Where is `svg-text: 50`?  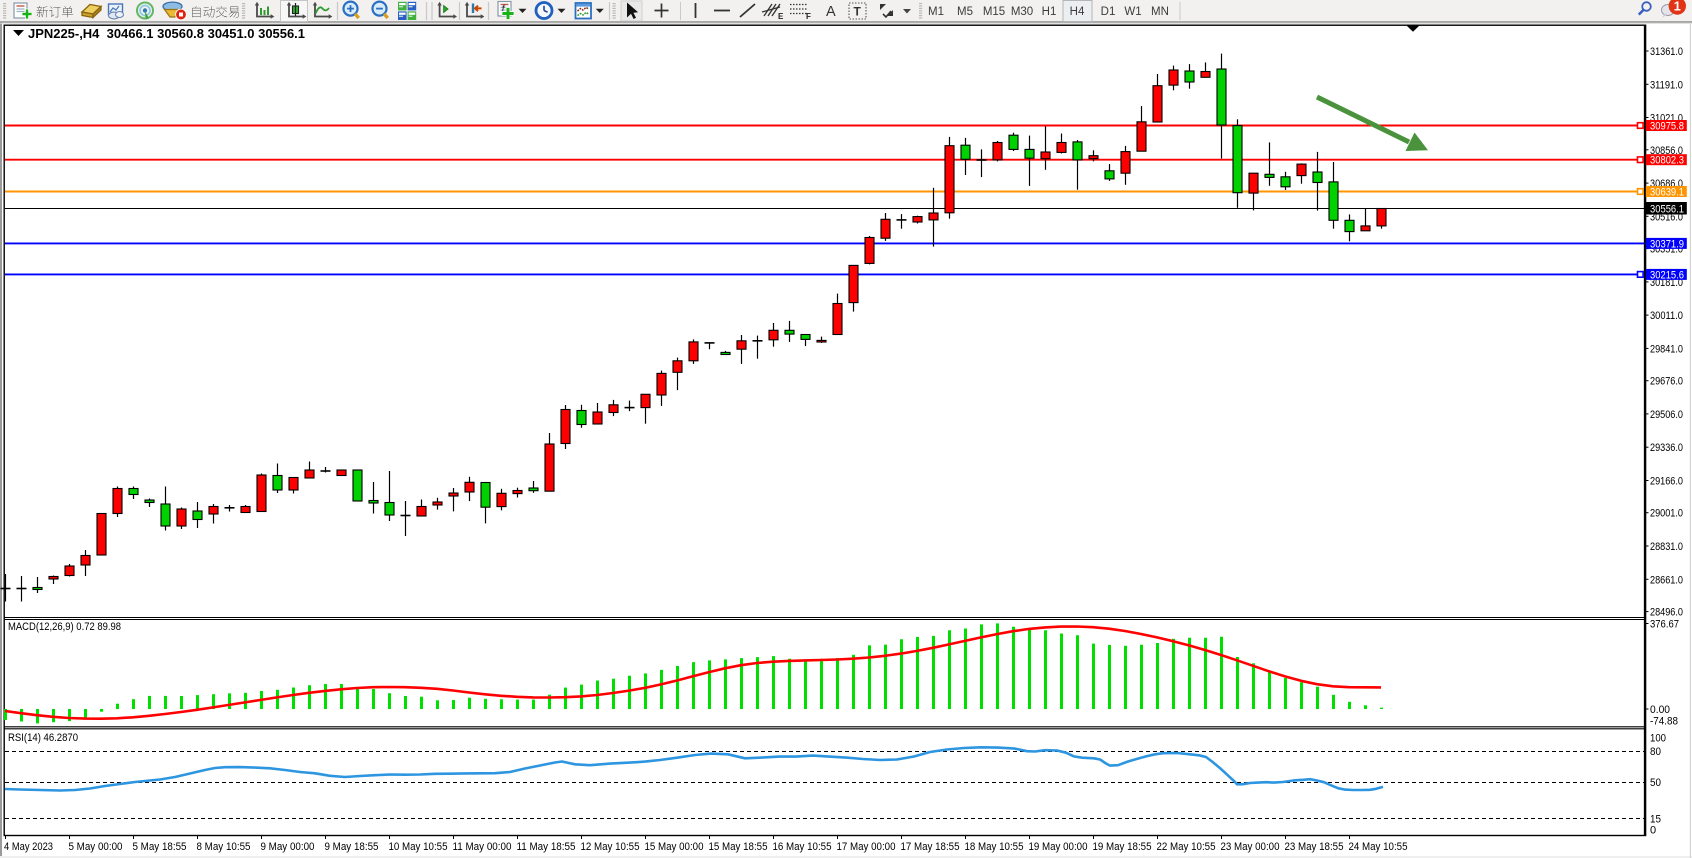
svg-text: 50 is located at coordinates (1655, 783).